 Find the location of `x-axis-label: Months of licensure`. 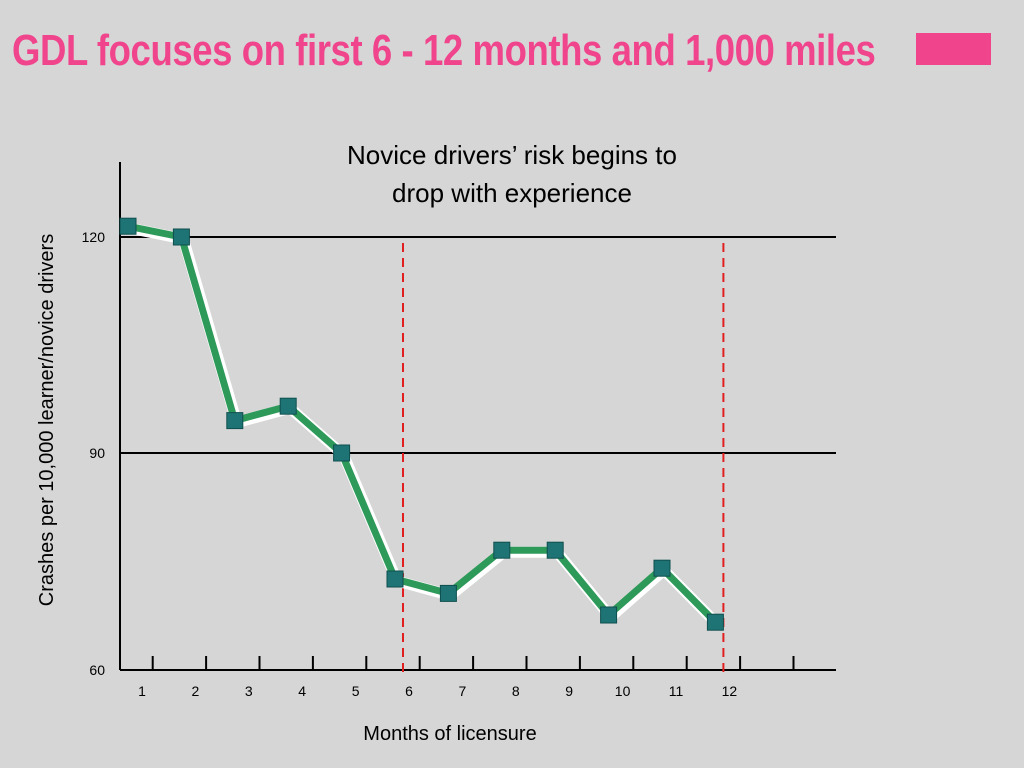

x-axis-label: Months of licensure is located at coordinates (449, 734).